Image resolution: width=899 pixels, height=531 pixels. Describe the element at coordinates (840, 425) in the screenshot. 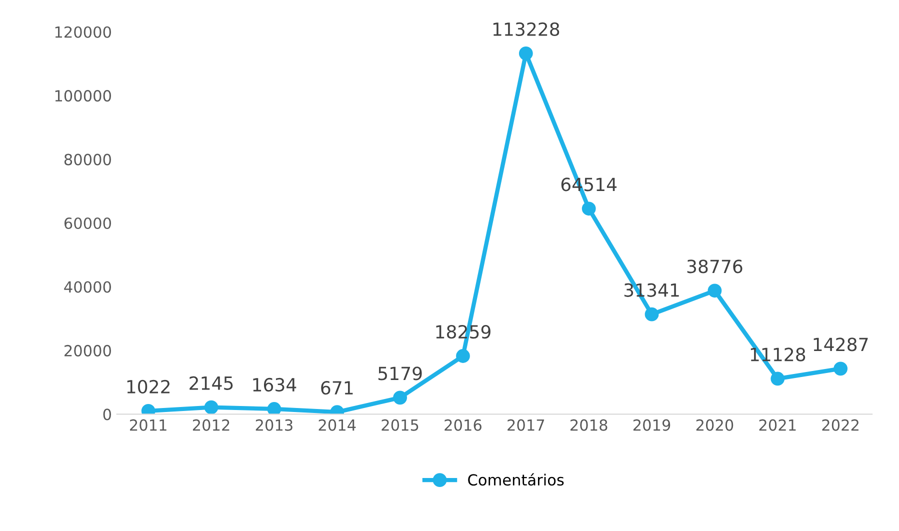

I see `x-tick-label: 2022` at that location.